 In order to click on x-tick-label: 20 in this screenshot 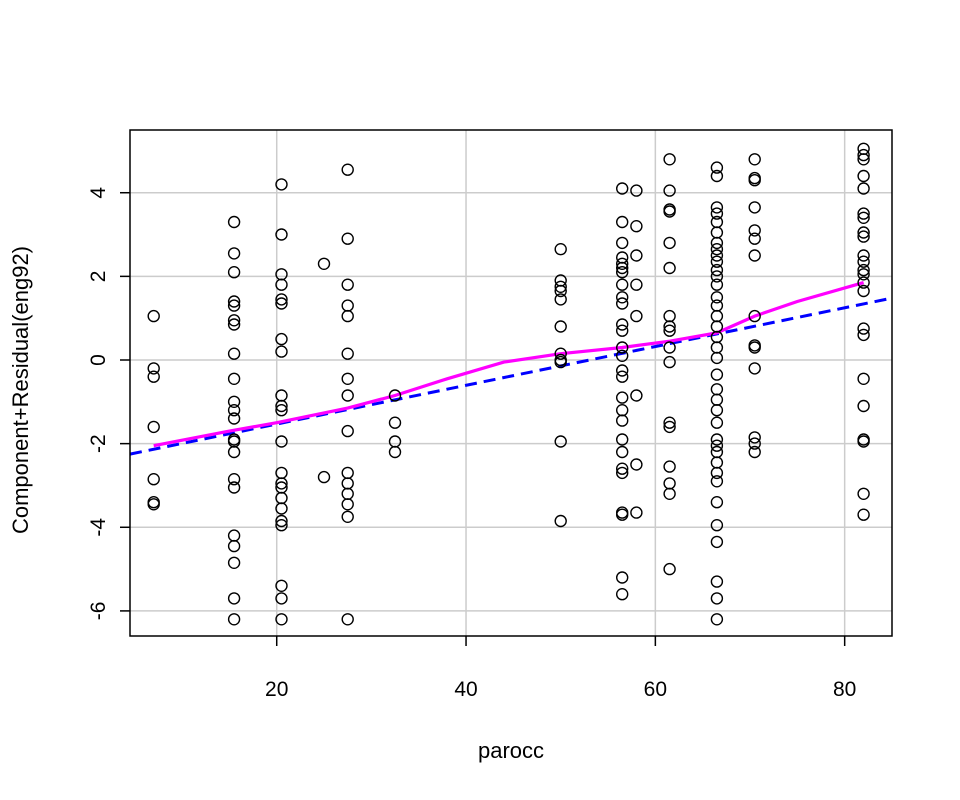, I will do `click(276, 689)`.